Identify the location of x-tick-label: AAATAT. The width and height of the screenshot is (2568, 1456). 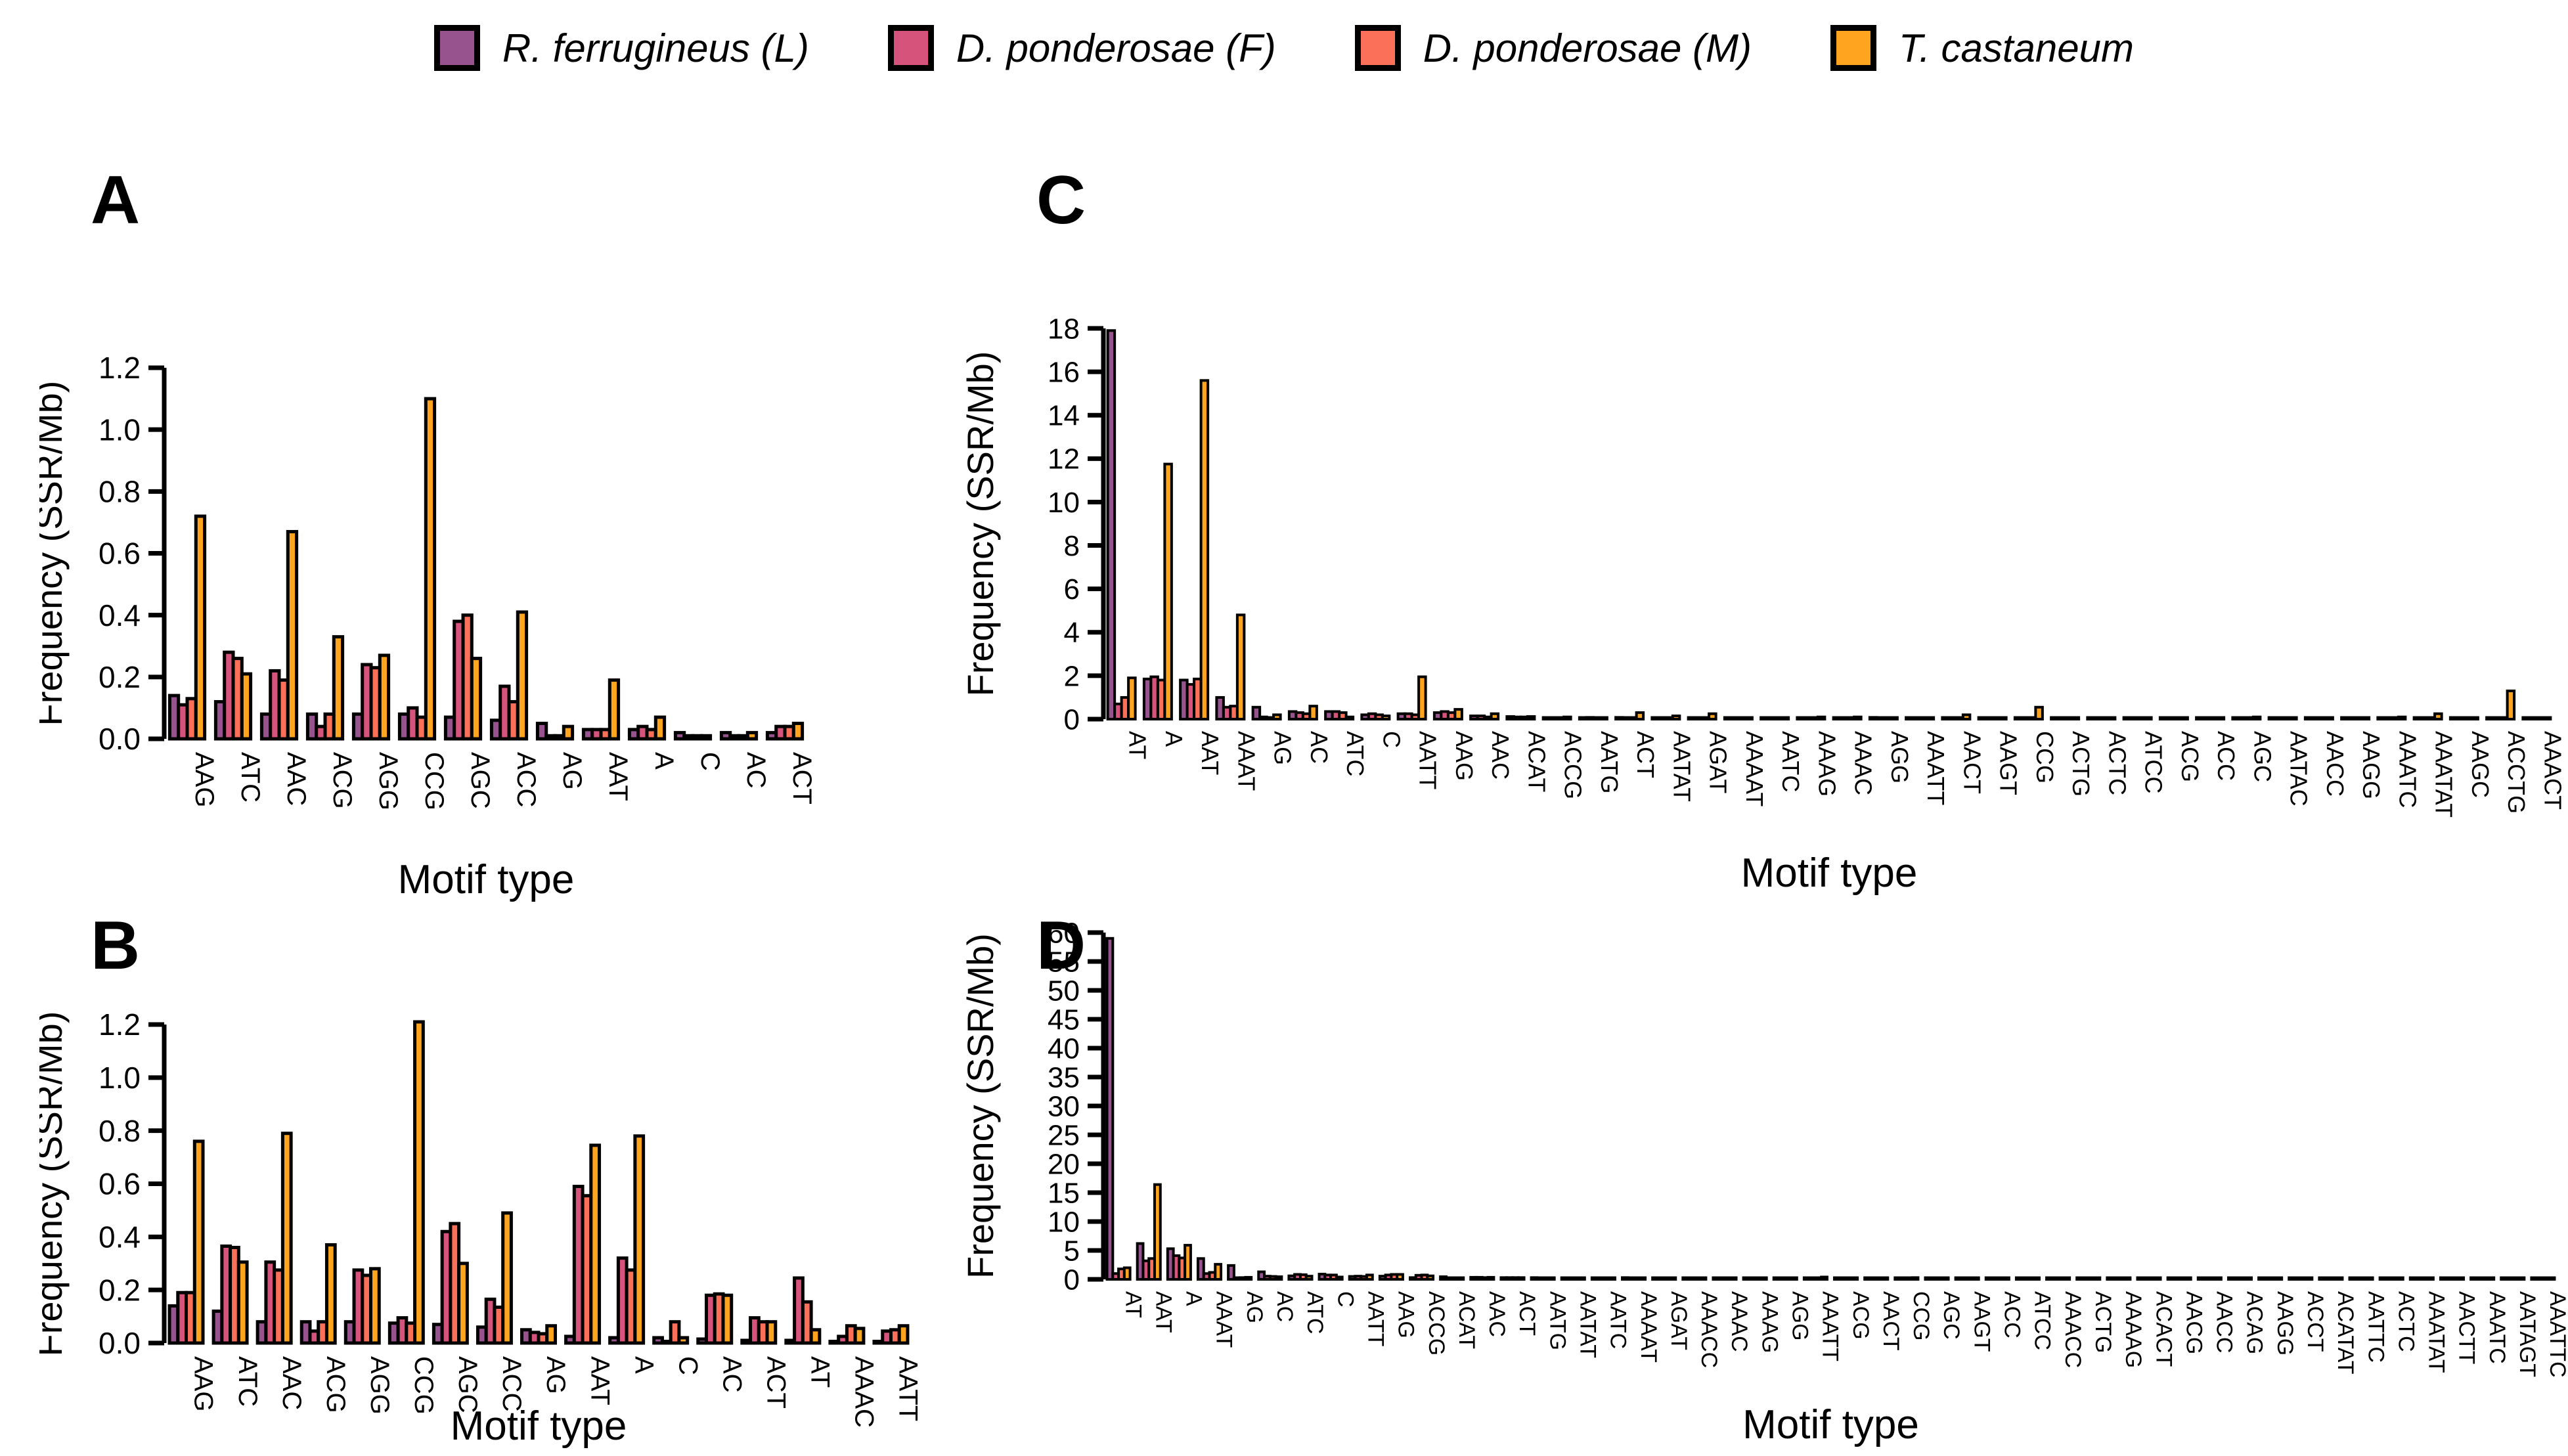
(2445, 774).